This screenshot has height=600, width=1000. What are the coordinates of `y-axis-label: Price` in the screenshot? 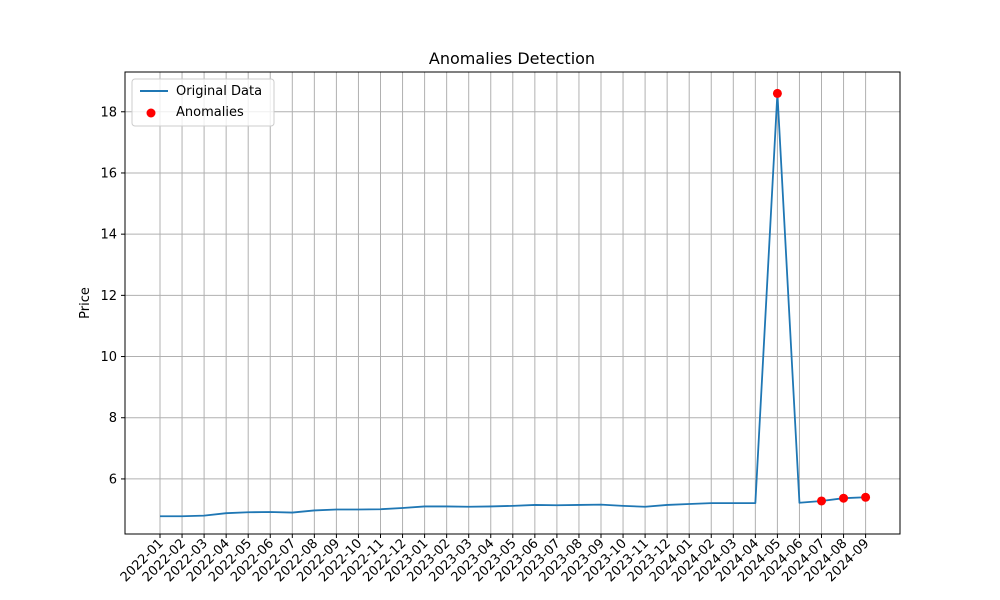 It's located at (85, 303).